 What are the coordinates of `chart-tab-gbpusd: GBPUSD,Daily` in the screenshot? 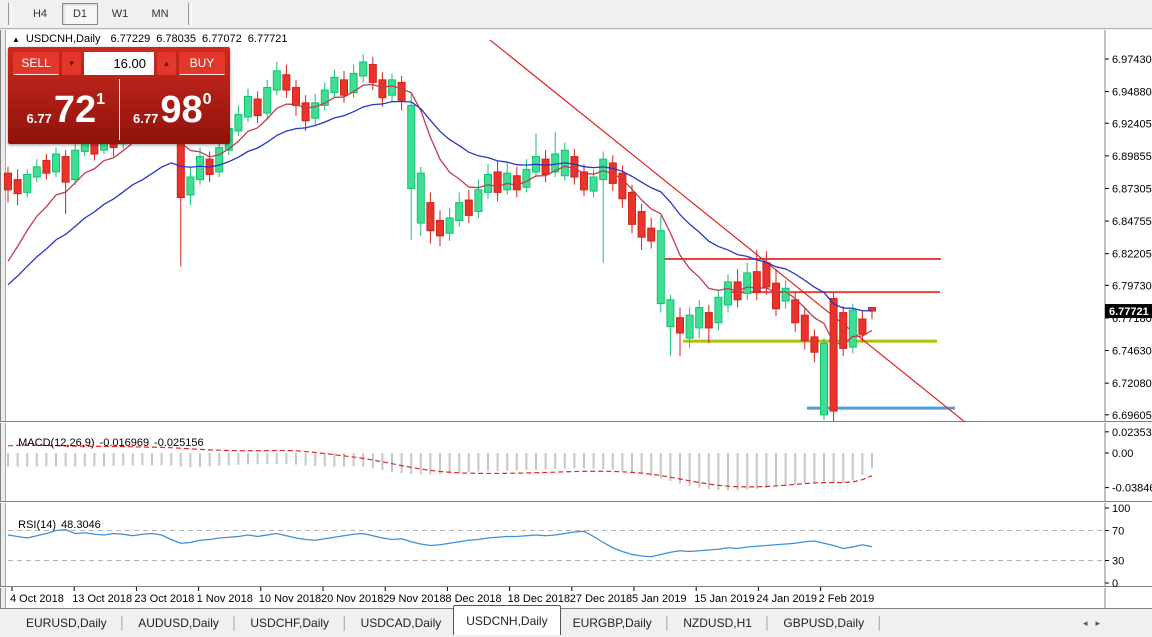 It's located at (824, 623).